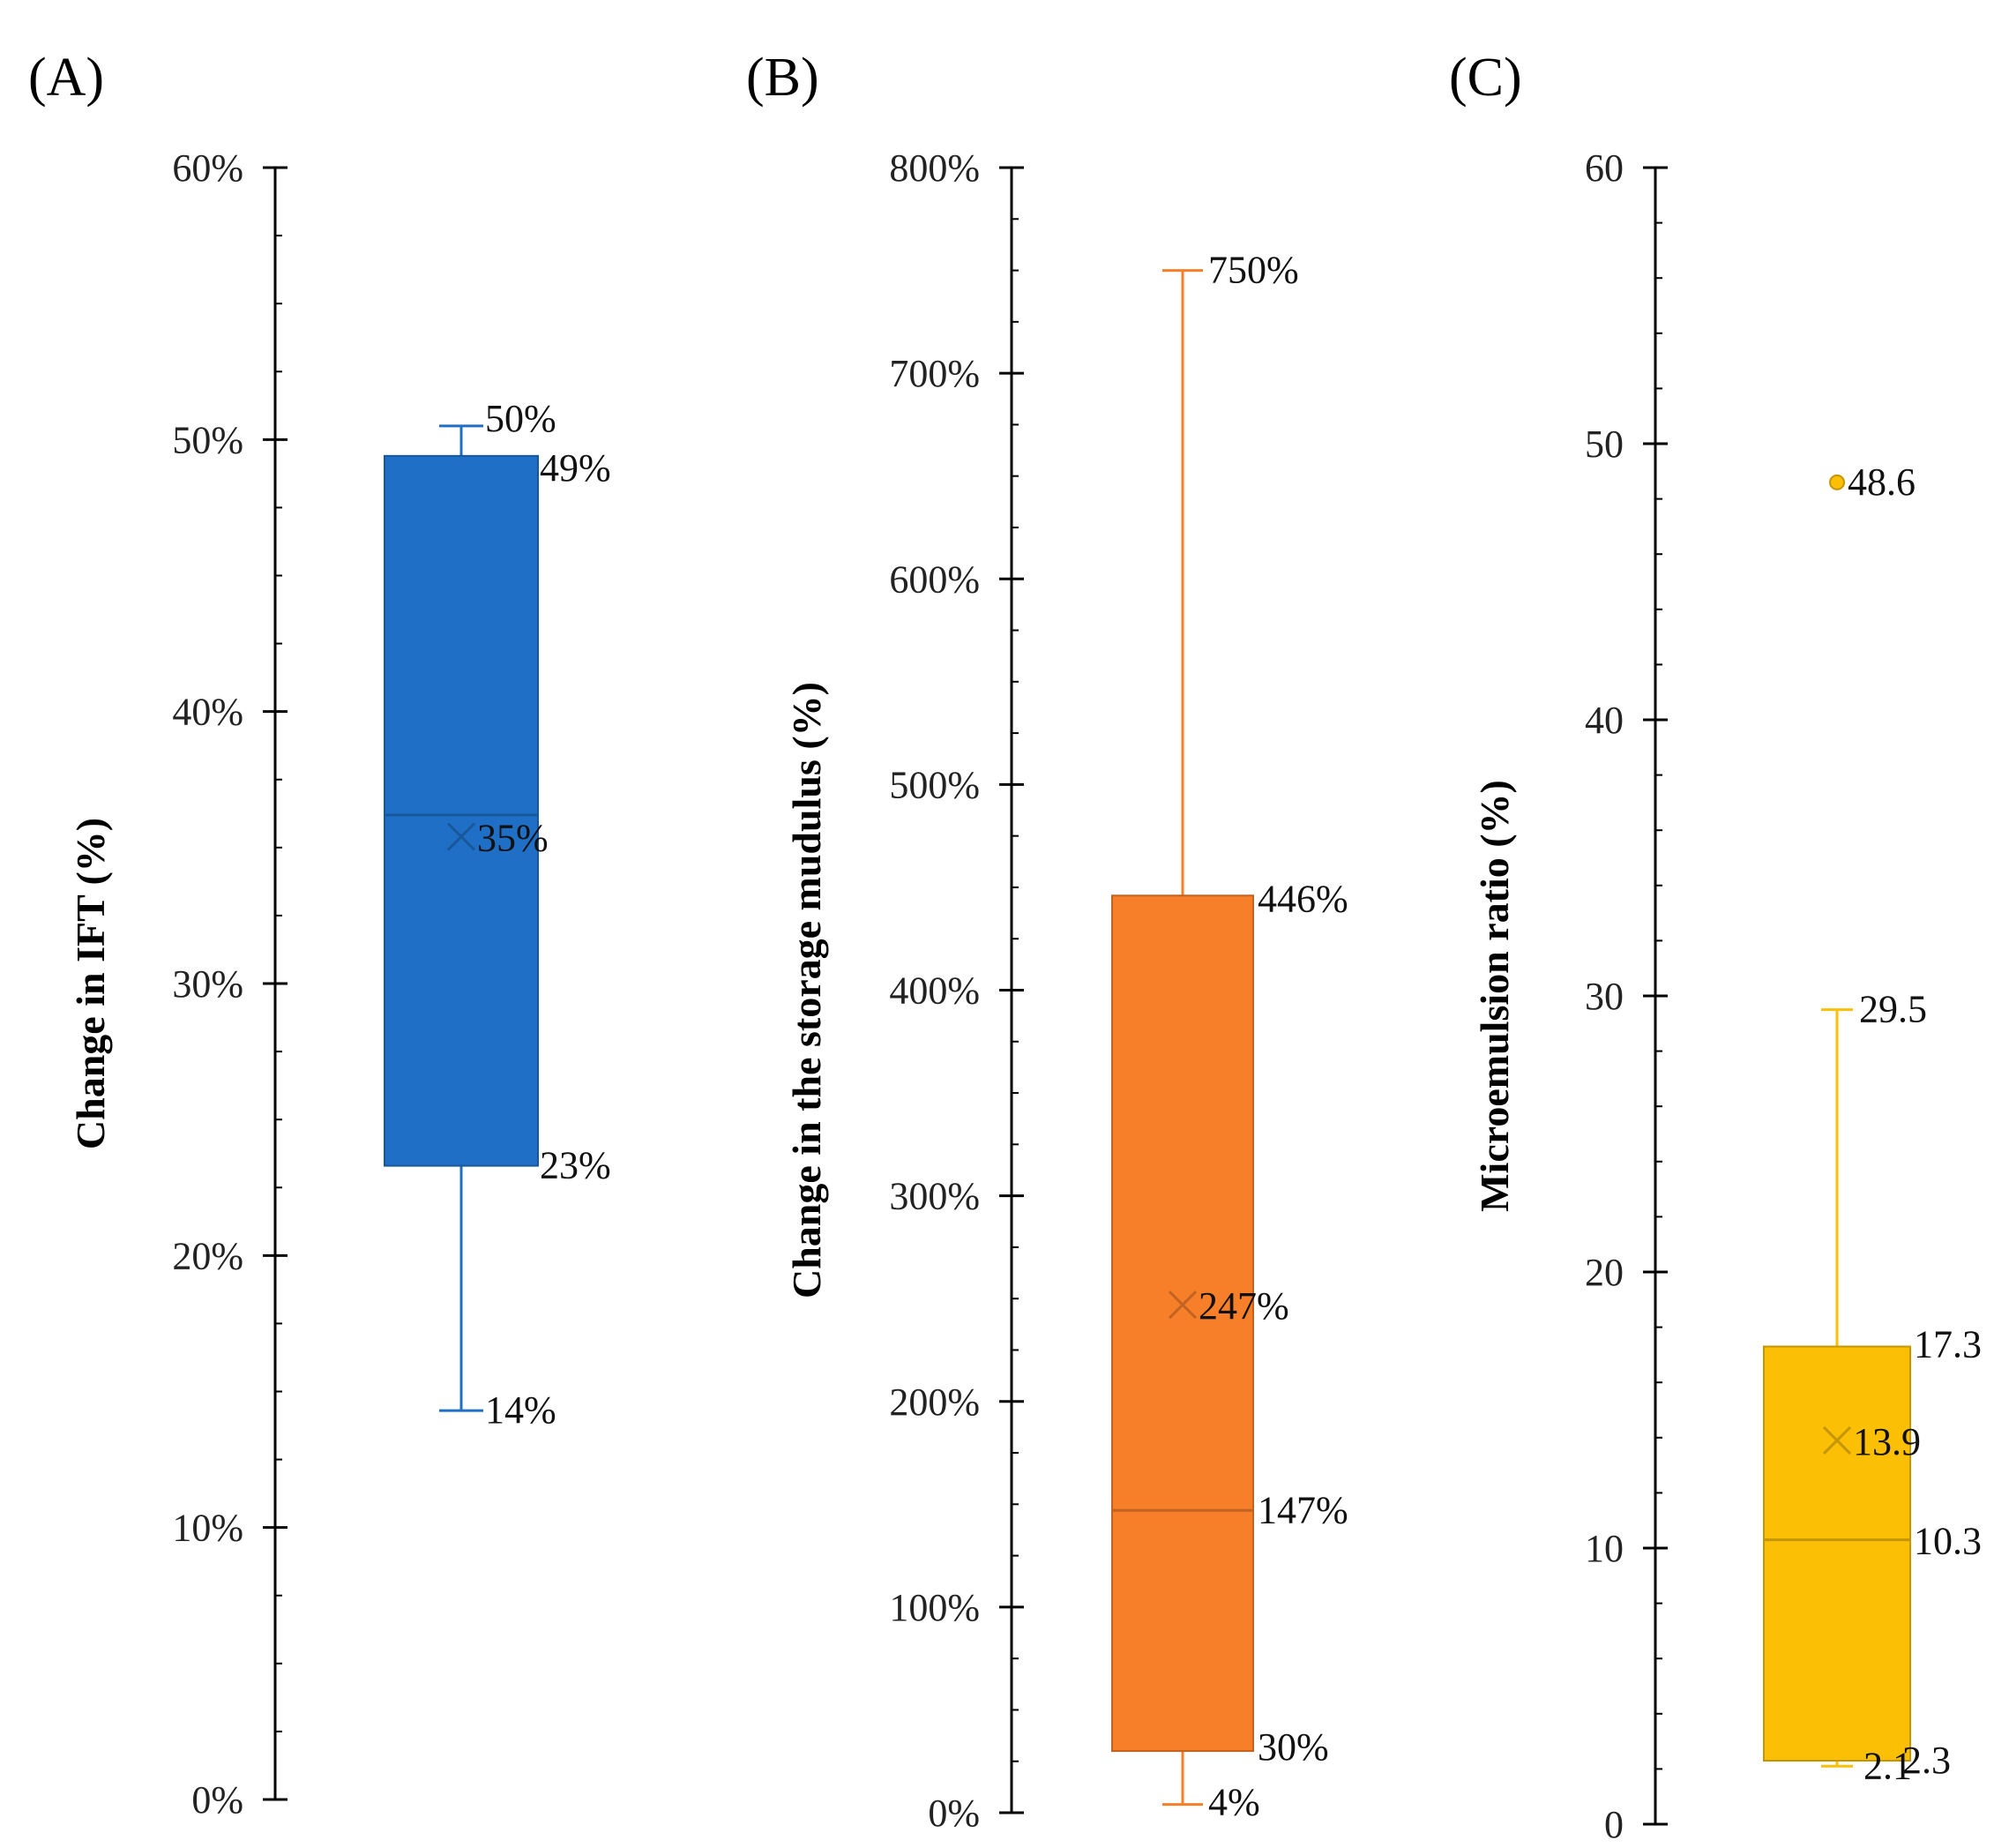 The width and height of the screenshot is (2009, 1848). What do you see at coordinates (1244, 1306) in the screenshot?
I see `data-label-mean: 247%` at bounding box center [1244, 1306].